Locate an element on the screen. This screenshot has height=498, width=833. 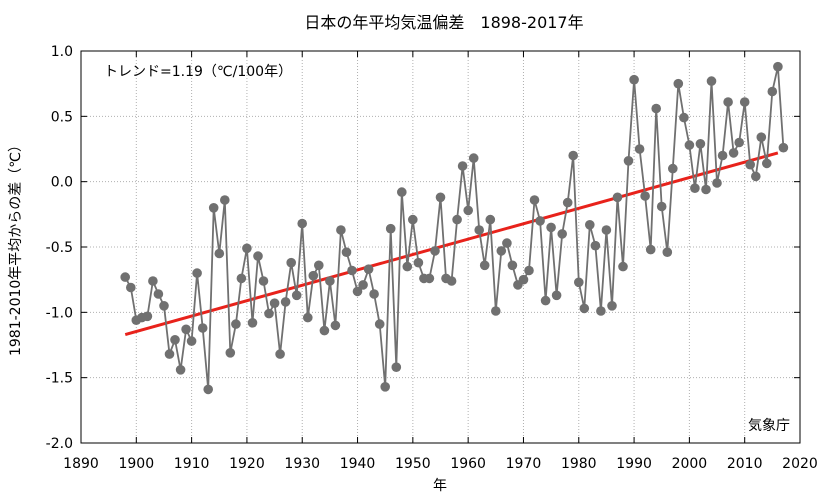
x-tick-label: 2010 is located at coordinates (745, 464).